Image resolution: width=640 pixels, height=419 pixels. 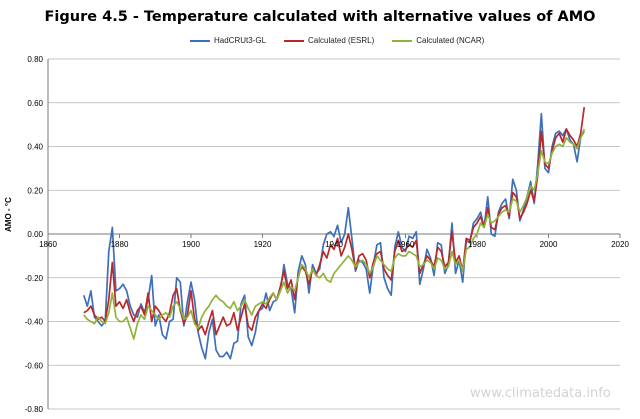 What do you see at coordinates (34, 322) in the screenshot?
I see `y-tick-label: -0.40` at bounding box center [34, 322].